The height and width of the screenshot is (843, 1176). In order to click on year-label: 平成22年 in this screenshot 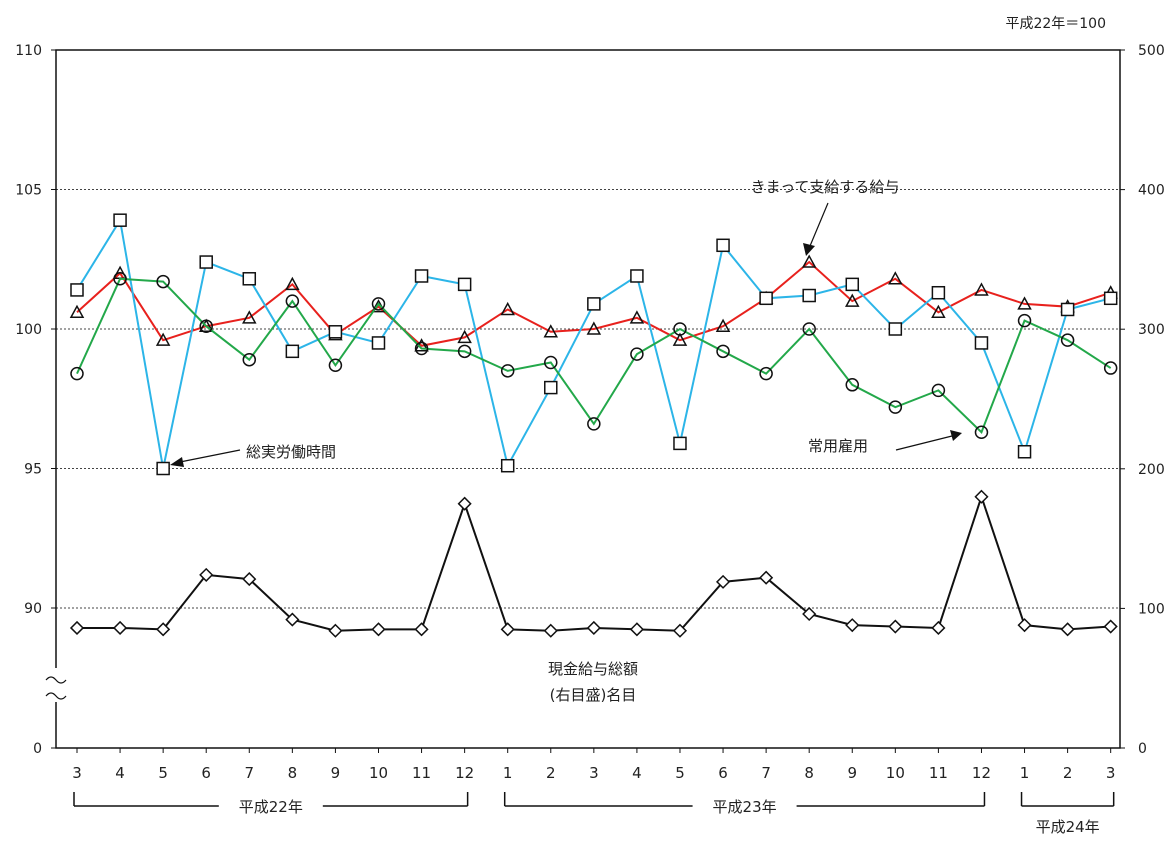, I will do `click(271, 807)`.